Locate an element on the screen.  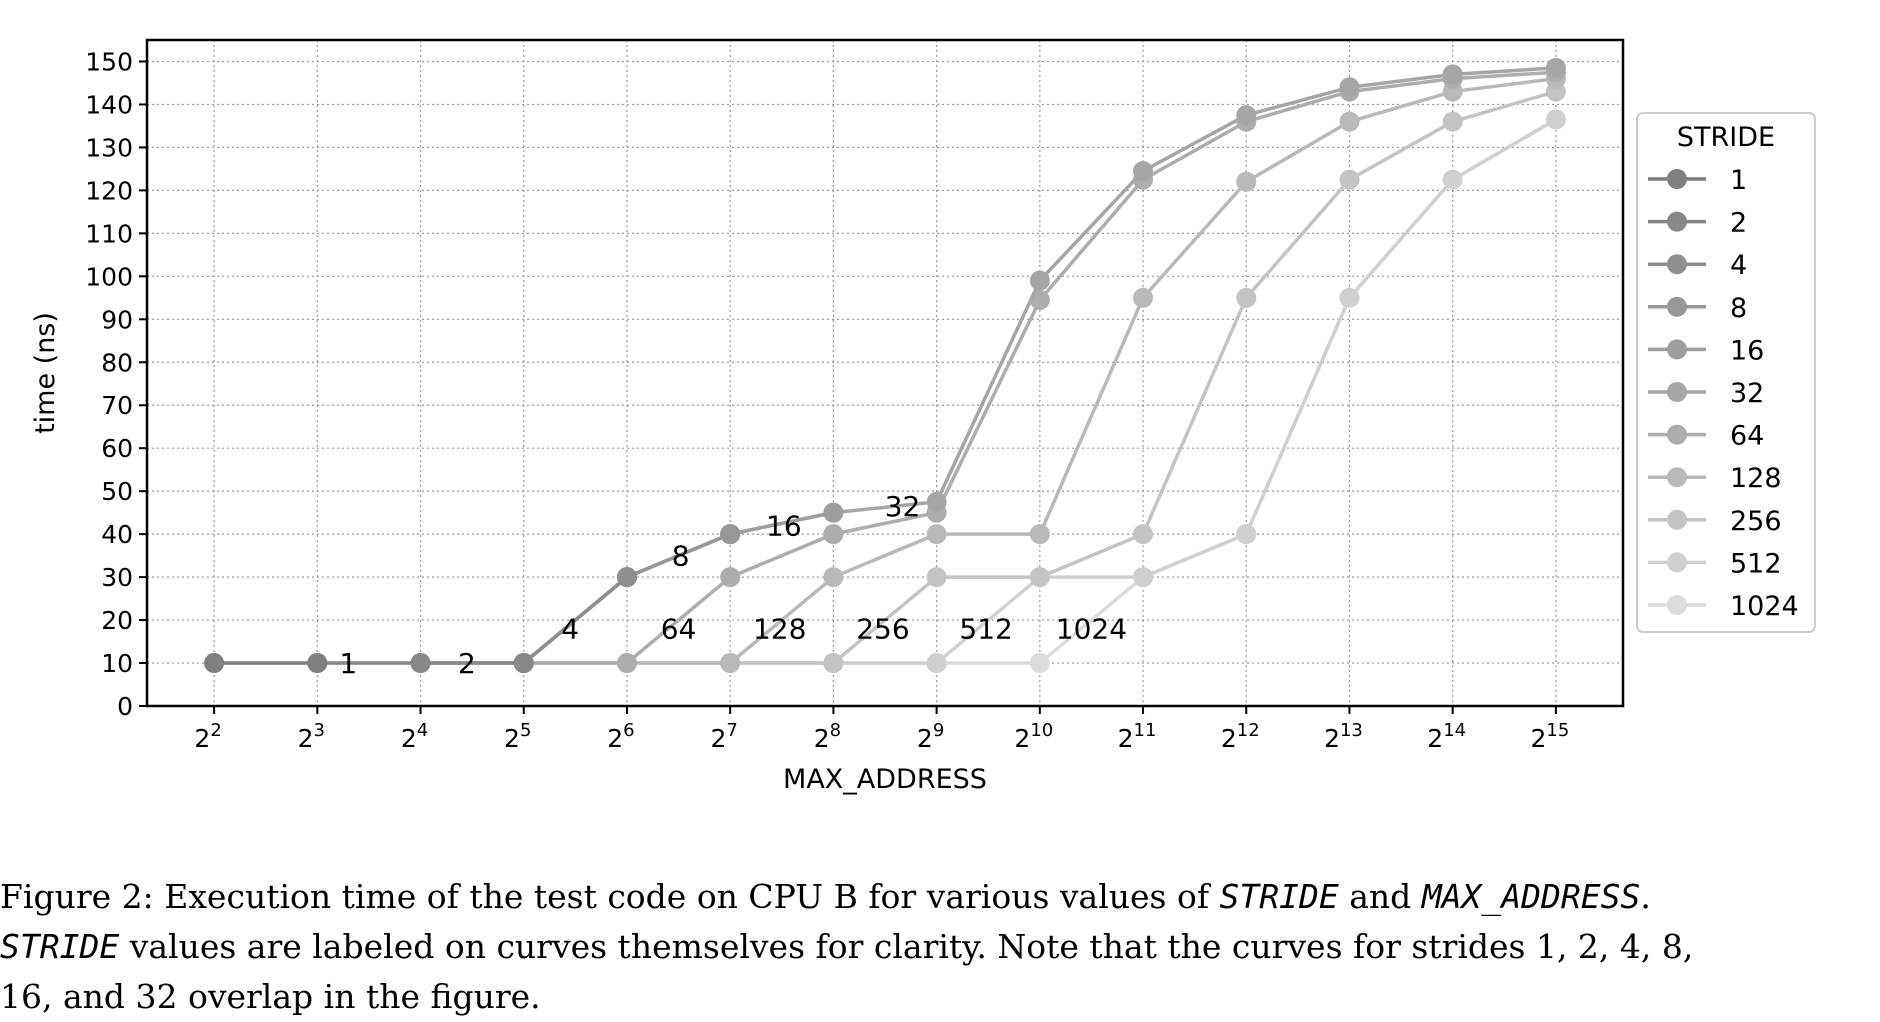
legend-label: 4 is located at coordinates (1738, 265).